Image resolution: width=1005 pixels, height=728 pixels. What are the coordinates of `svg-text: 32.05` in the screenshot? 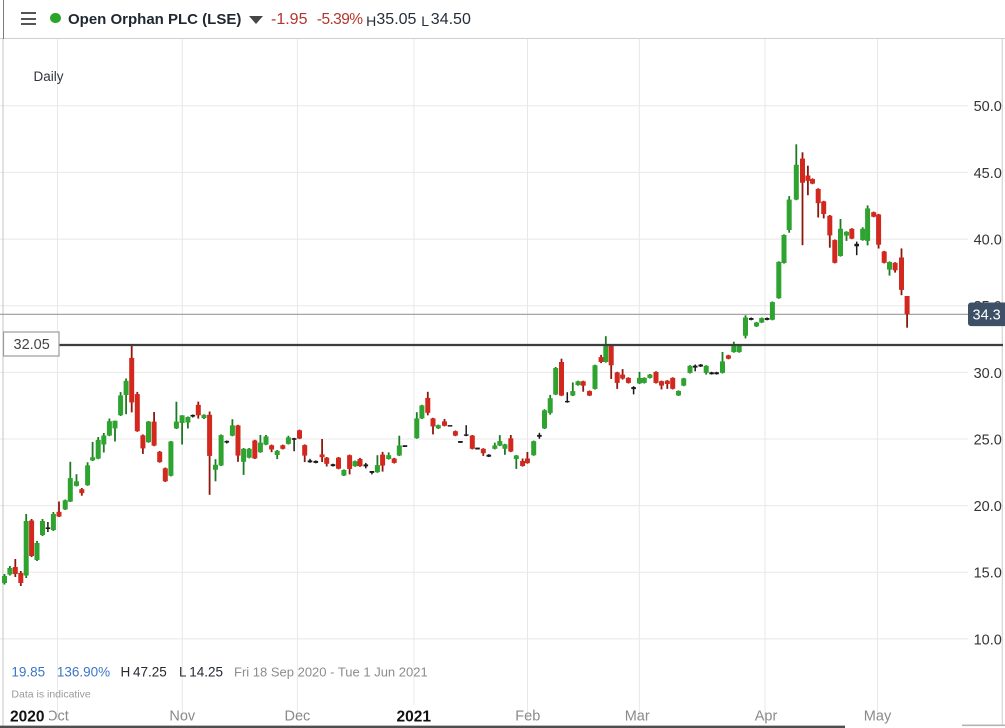 It's located at (32, 345).